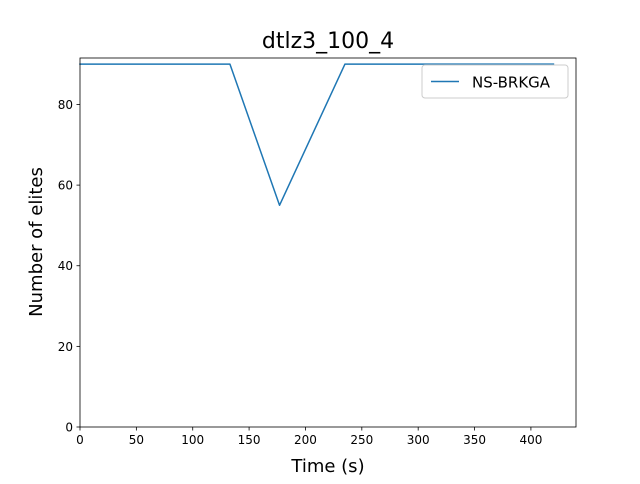 Image resolution: width=640 pixels, height=484 pixels. Describe the element at coordinates (36, 242) in the screenshot. I see `y-axis-label: Number of elites` at that location.